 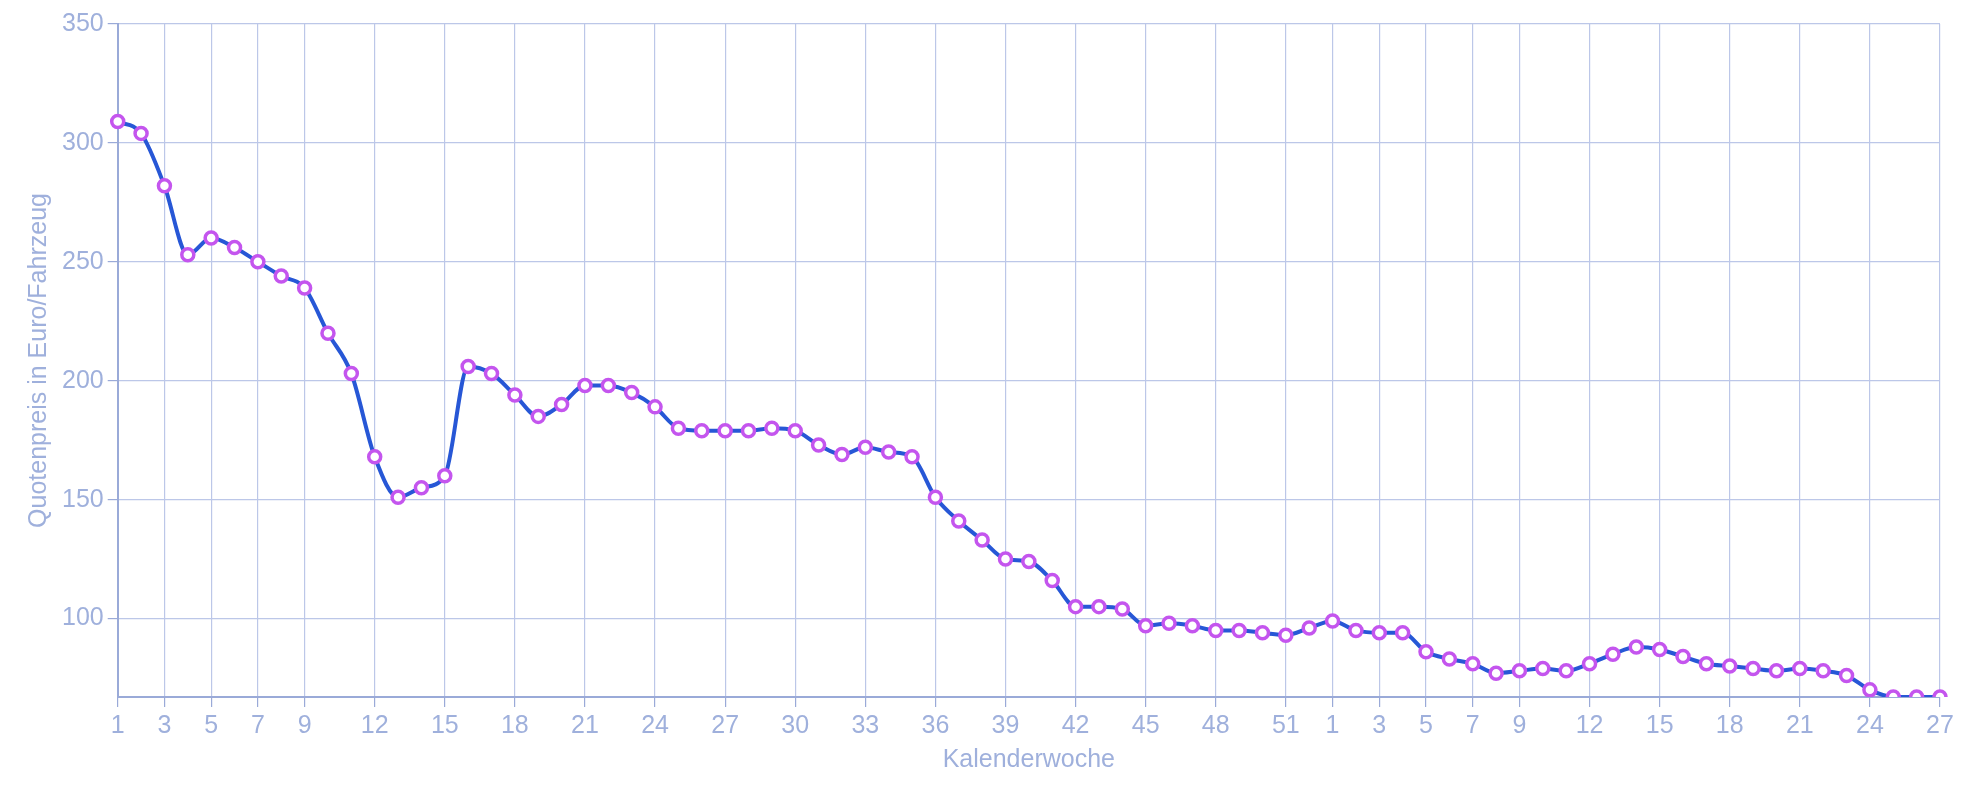 I want to click on y-tick-label: 200, so click(x=82, y=378).